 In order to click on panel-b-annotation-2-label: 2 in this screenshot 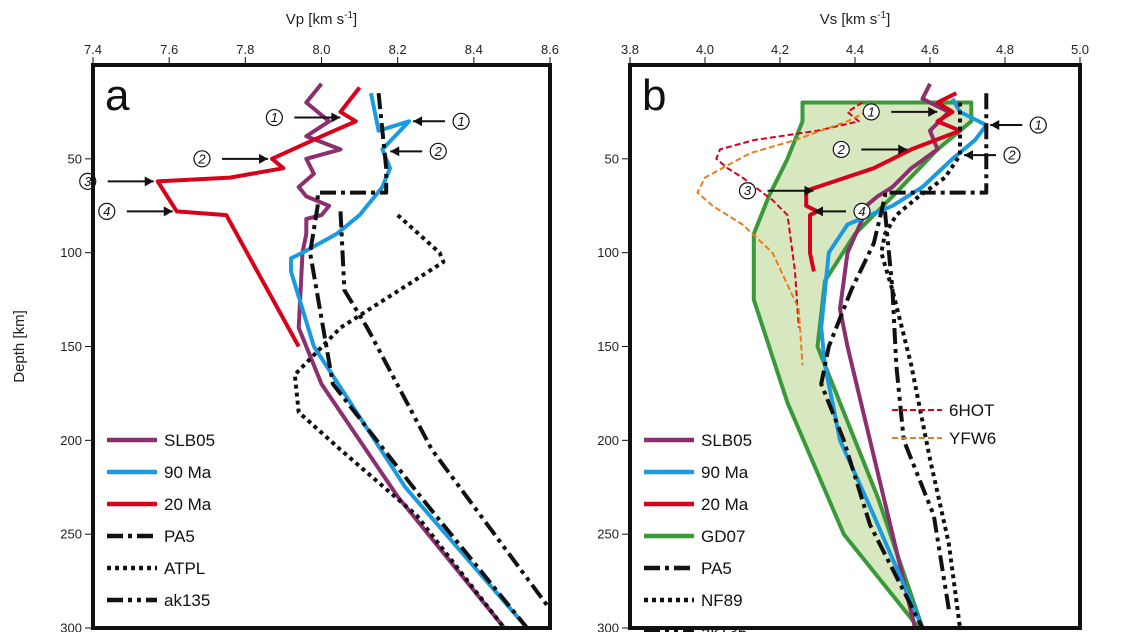, I will do `click(841, 149)`.